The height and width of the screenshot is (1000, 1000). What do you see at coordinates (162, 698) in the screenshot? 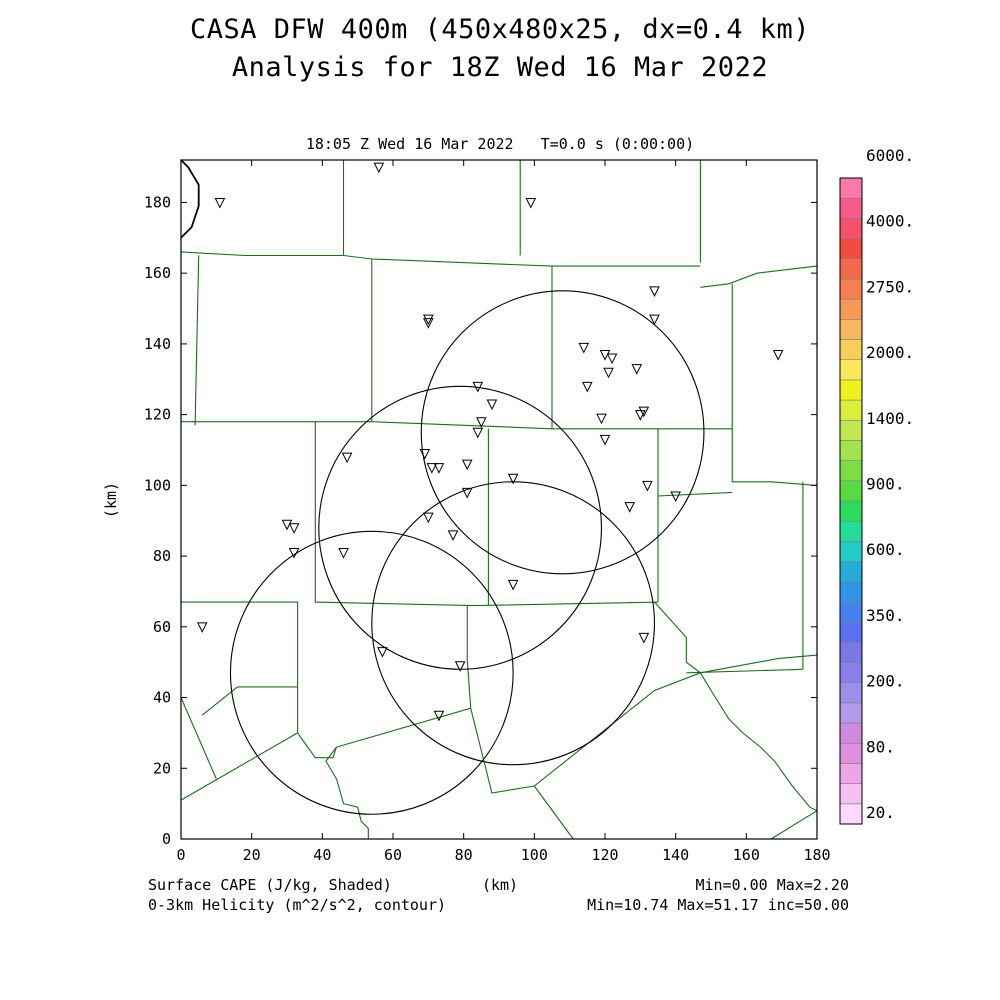
I see `y-tick-label: 40` at bounding box center [162, 698].